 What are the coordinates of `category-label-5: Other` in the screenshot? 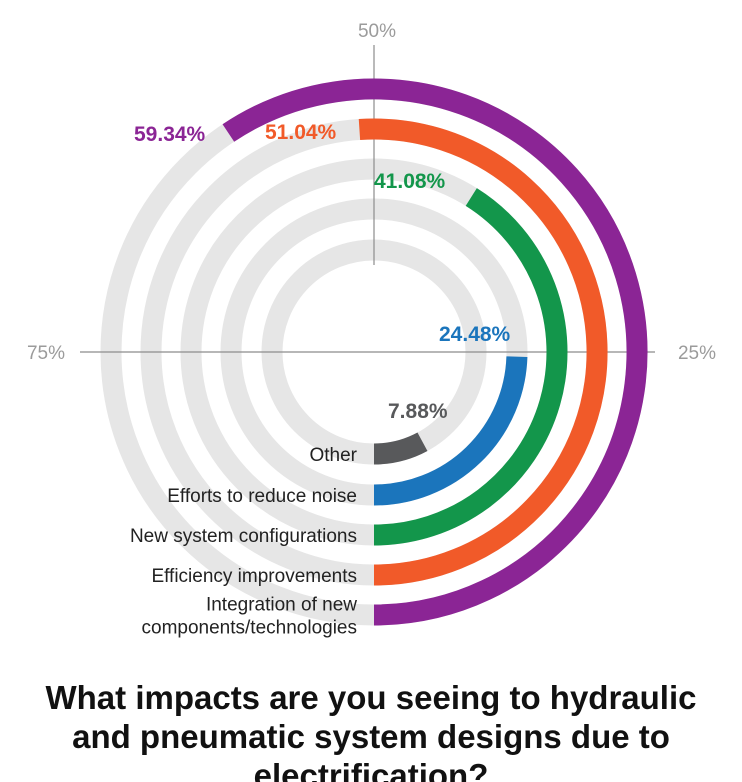 It's located at (333, 455).